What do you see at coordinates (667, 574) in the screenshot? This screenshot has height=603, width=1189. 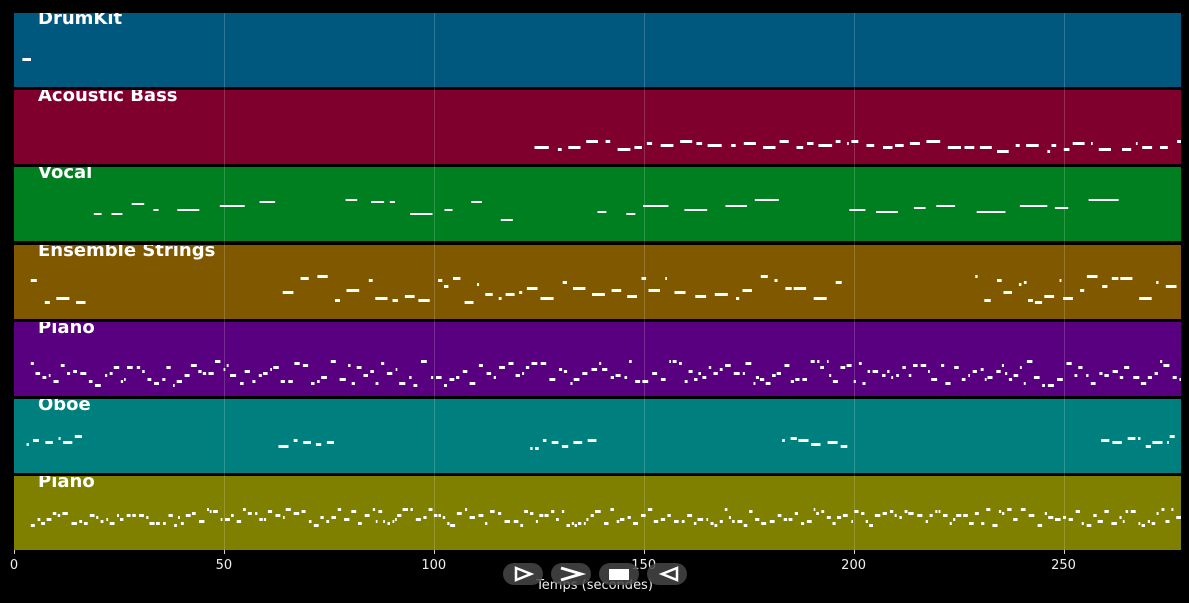 I see `rewind-button` at bounding box center [667, 574].